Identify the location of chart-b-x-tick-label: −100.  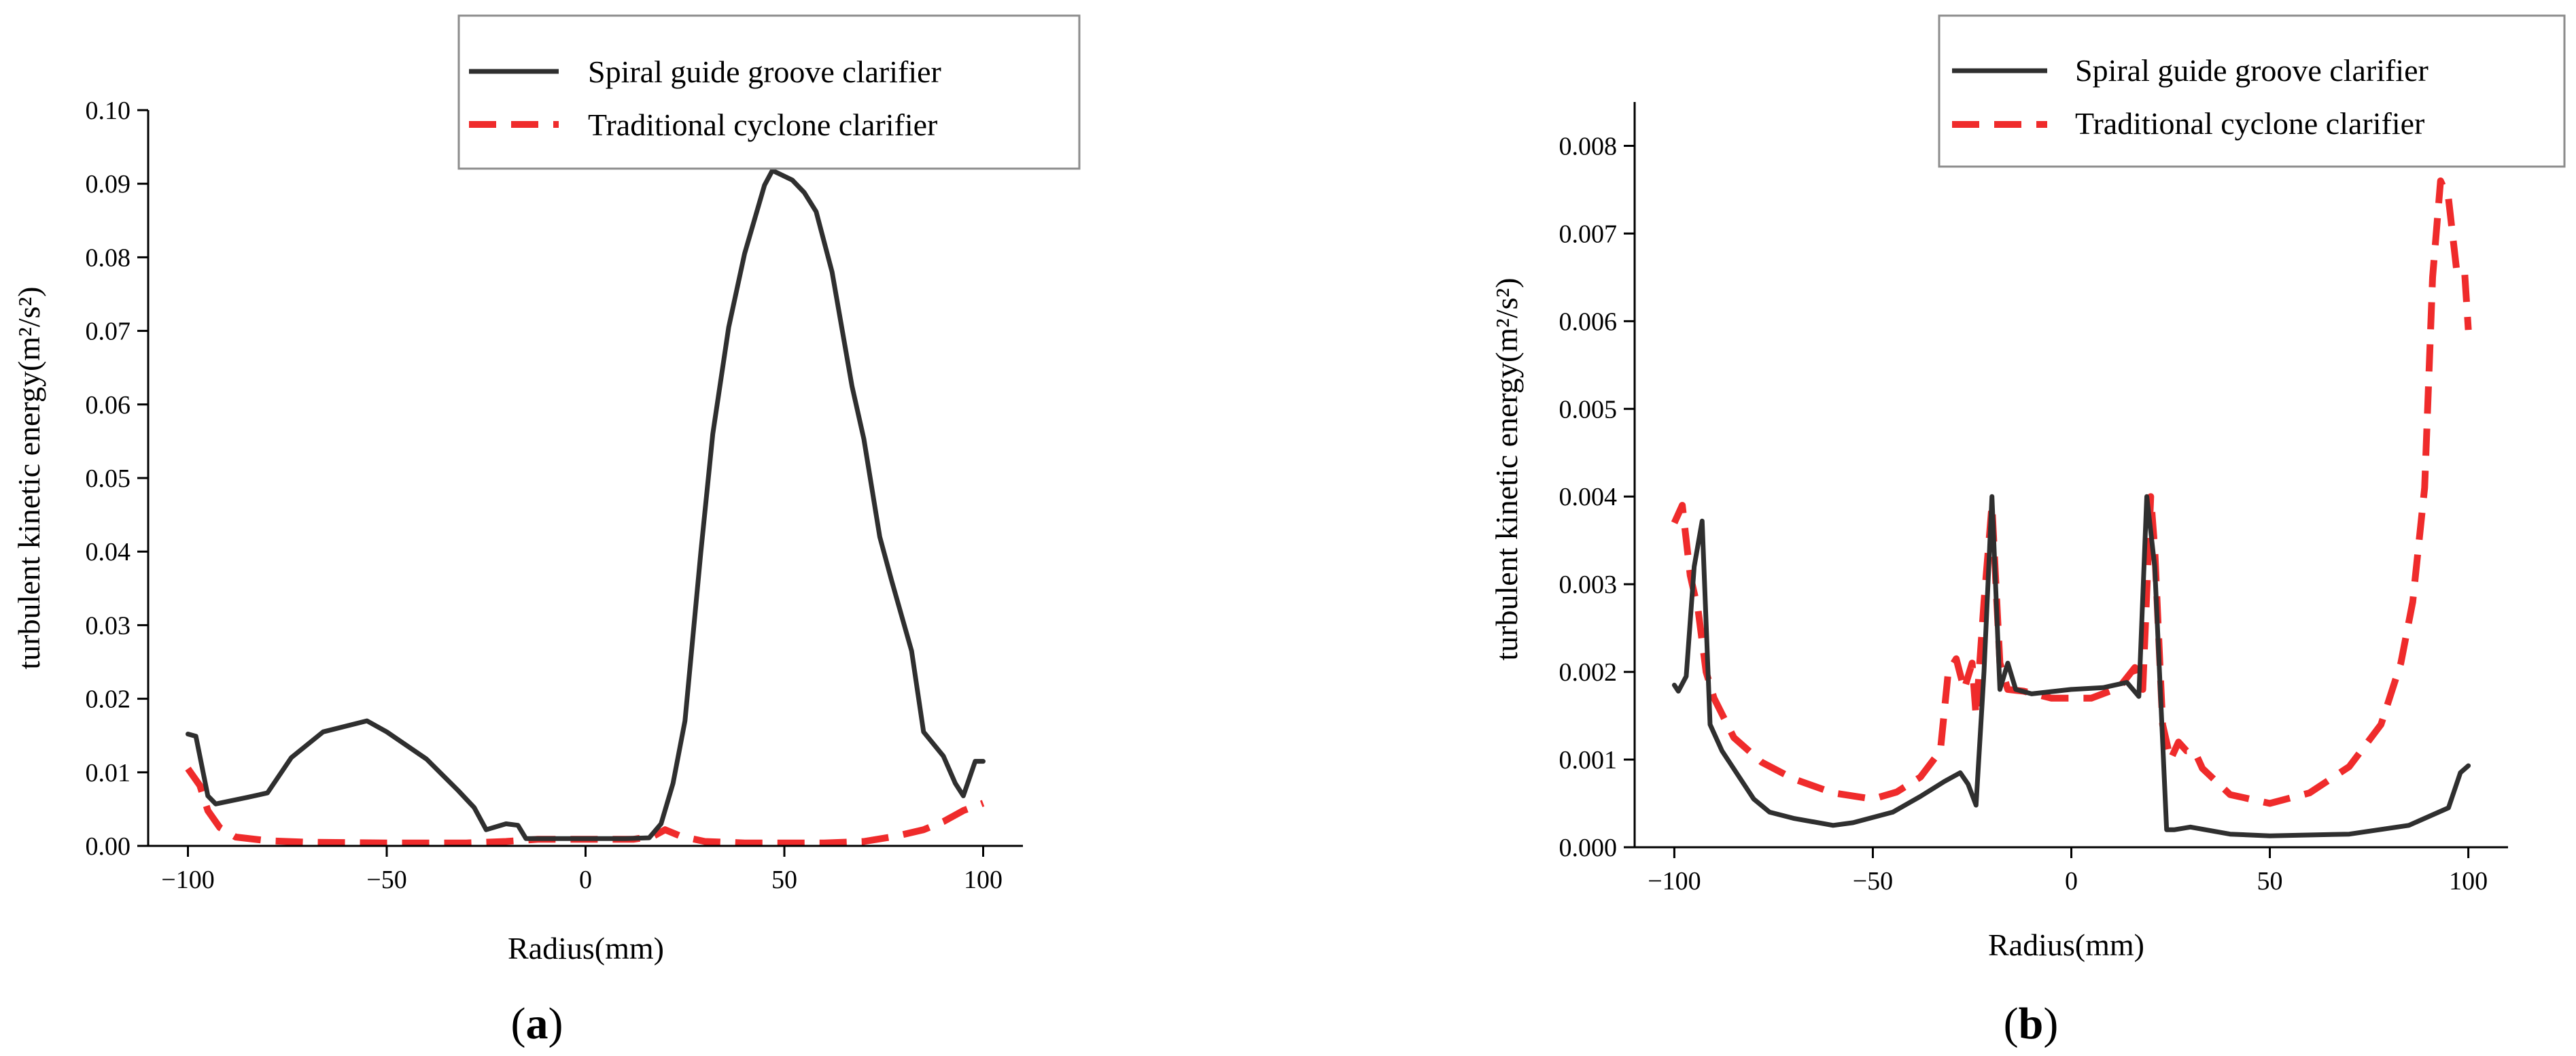
(1674, 882).